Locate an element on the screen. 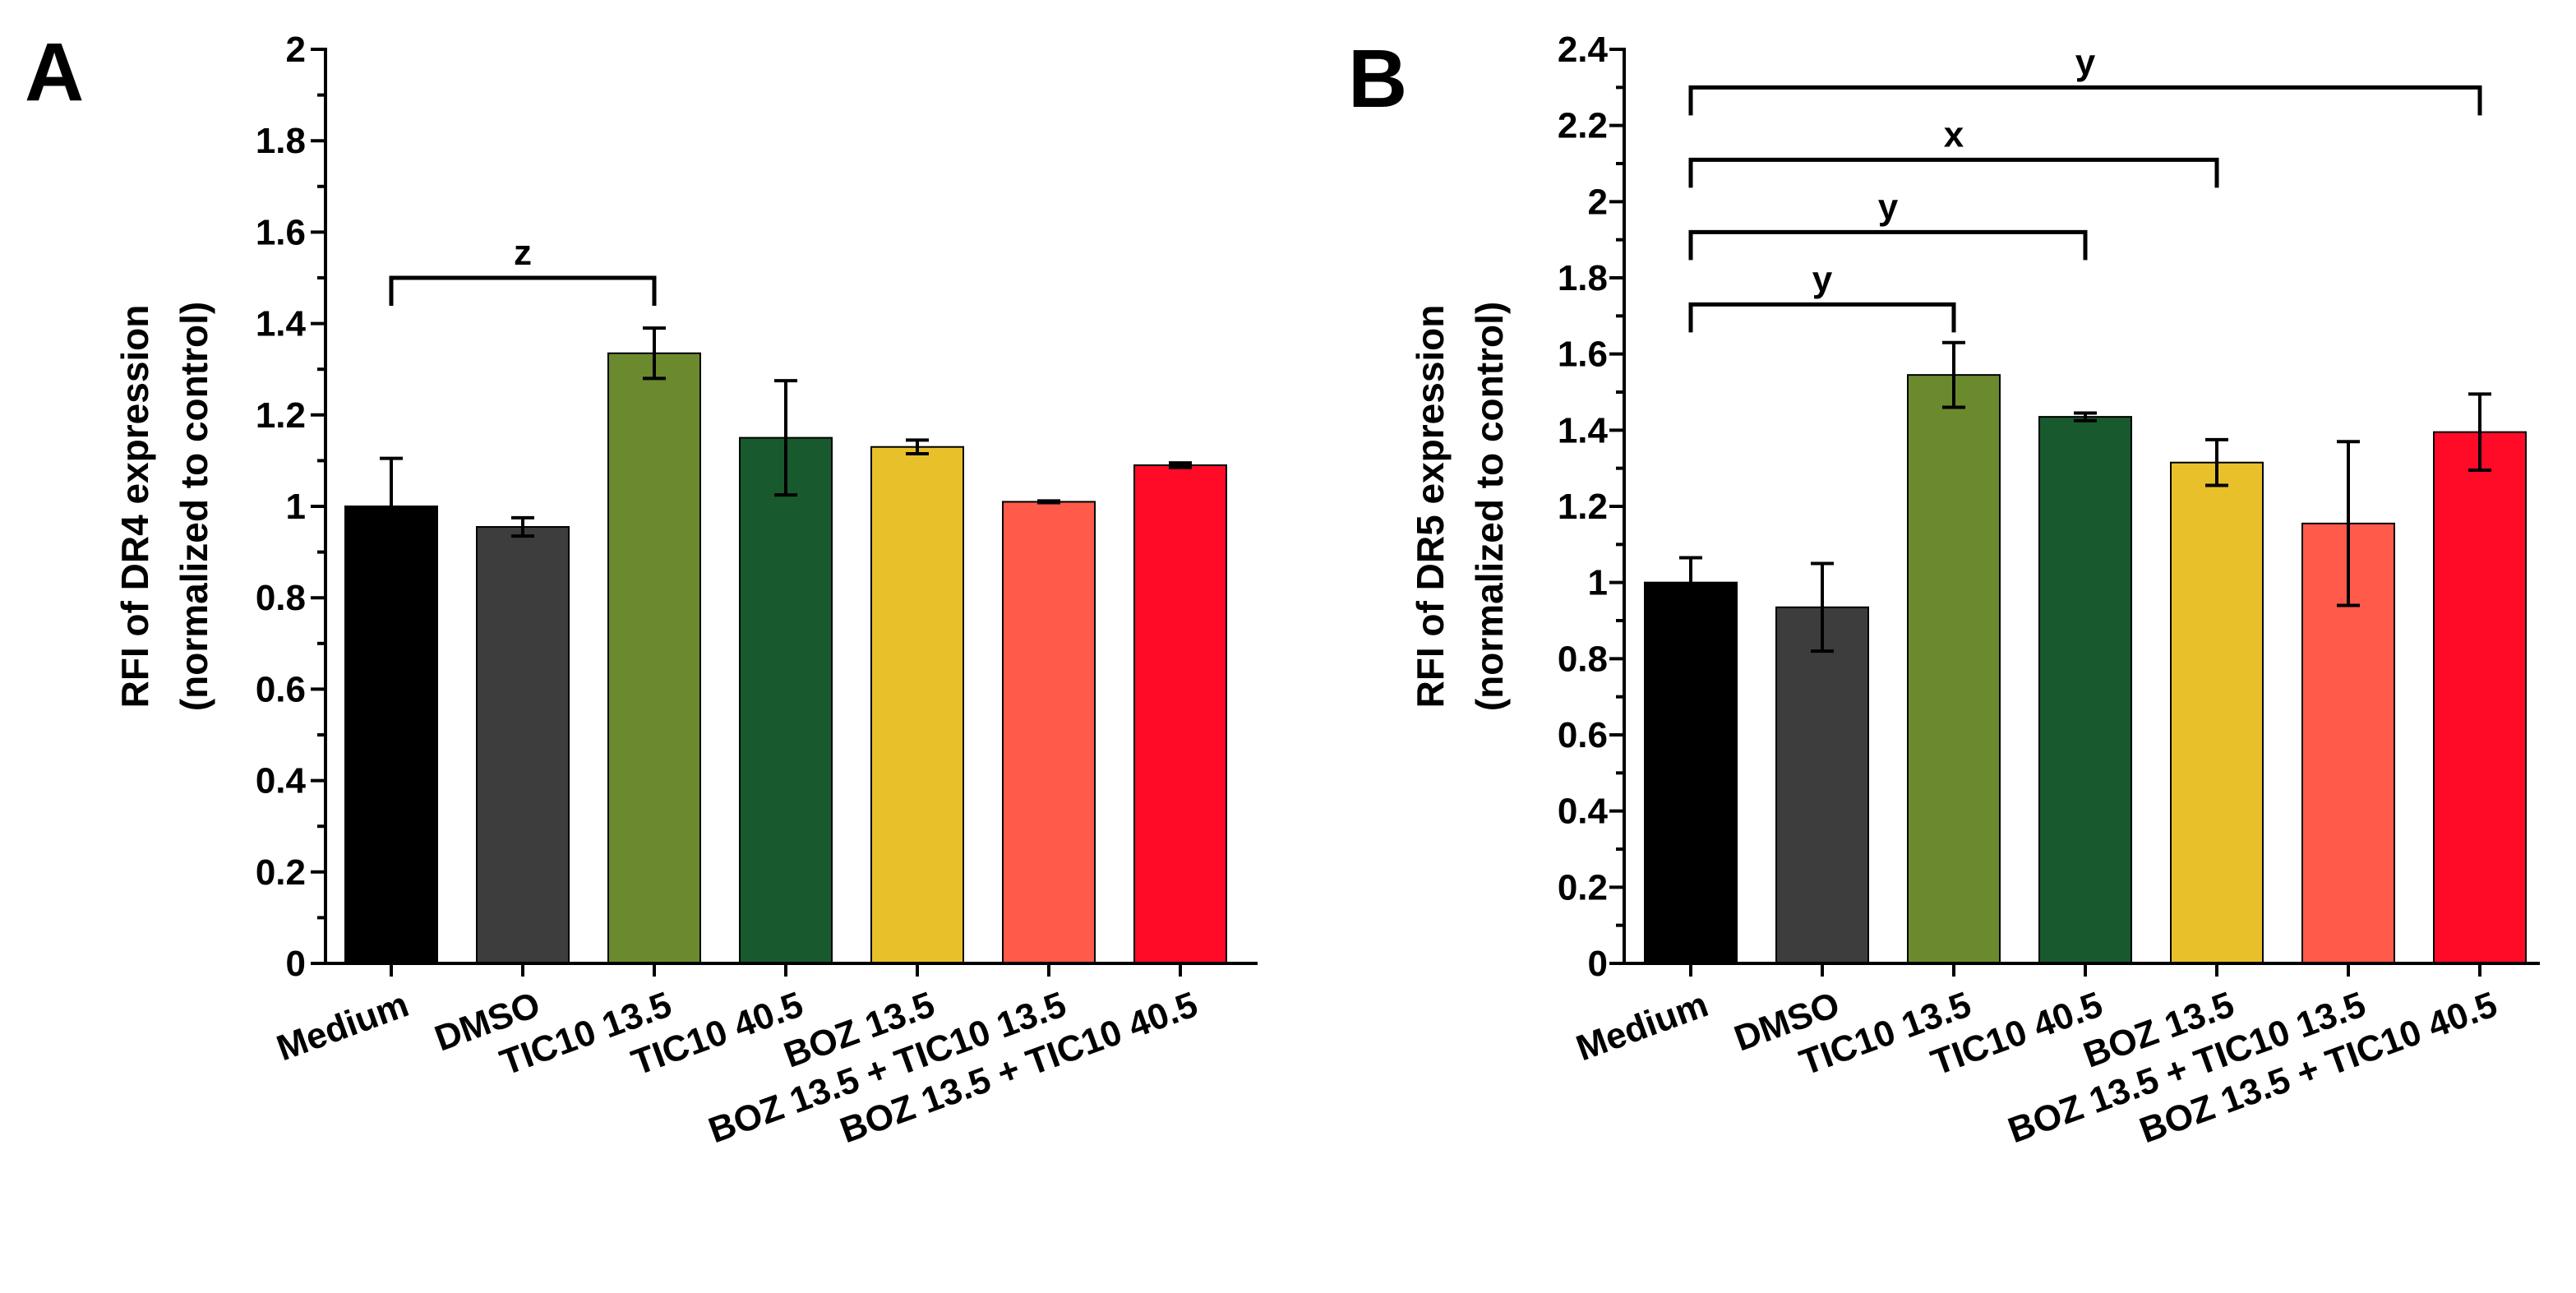 Image resolution: width=2576 pixels, height=1293 pixels. y-tick-label: 2.4 is located at coordinates (1584, 50).